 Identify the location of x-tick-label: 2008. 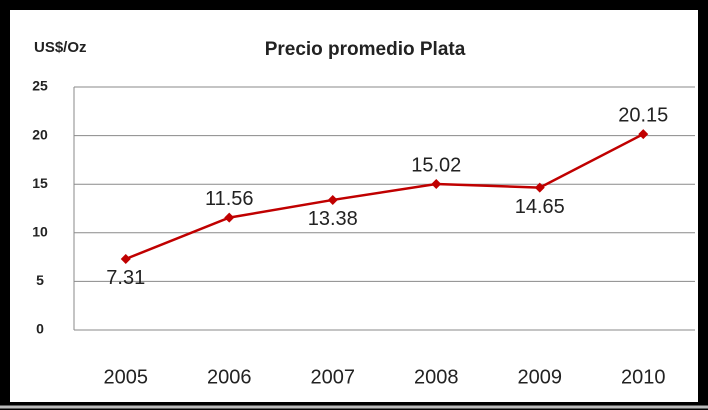
(436, 377).